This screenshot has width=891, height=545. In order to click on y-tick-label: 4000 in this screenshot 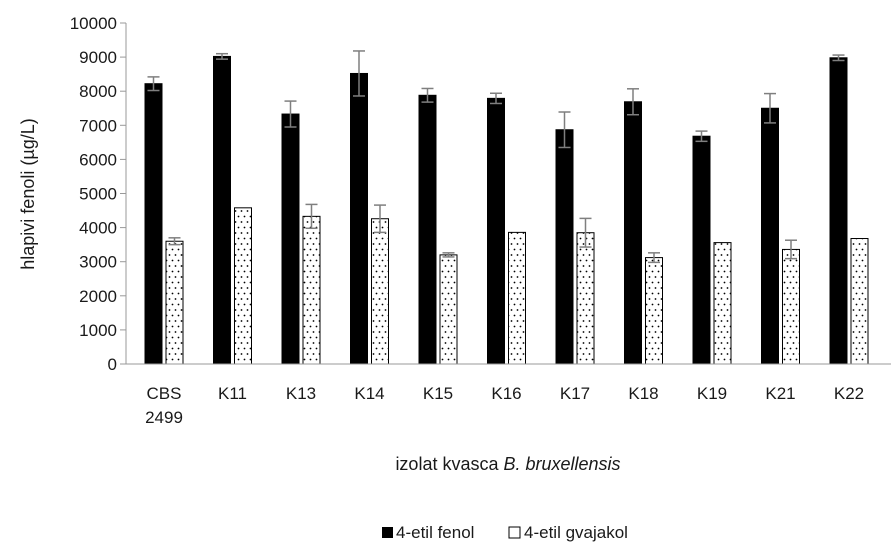, I will do `click(98, 228)`.